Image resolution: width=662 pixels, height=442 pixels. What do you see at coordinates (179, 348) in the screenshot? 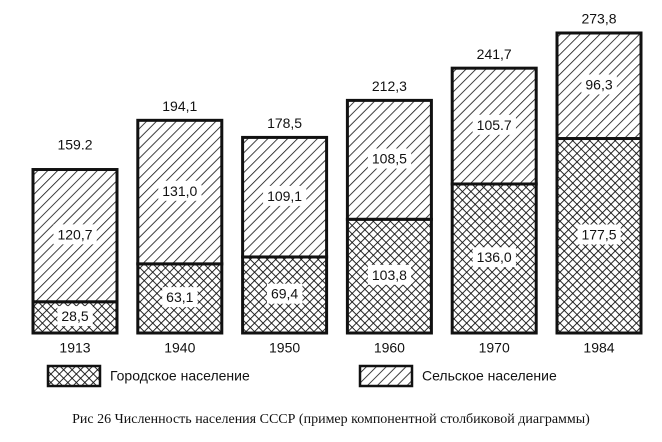
I see `x-tick-label: 1940` at bounding box center [179, 348].